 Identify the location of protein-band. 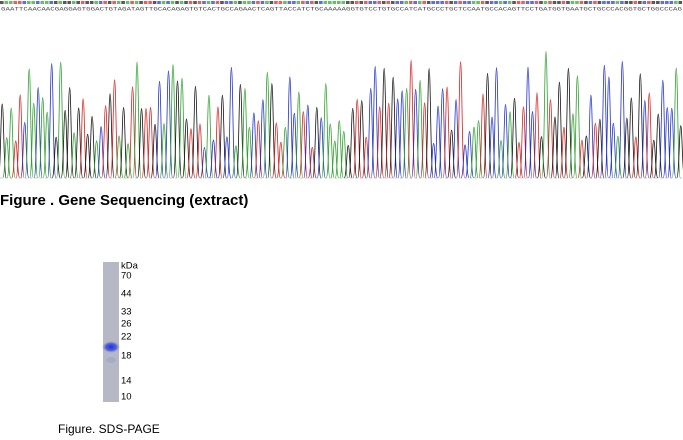
(111, 347).